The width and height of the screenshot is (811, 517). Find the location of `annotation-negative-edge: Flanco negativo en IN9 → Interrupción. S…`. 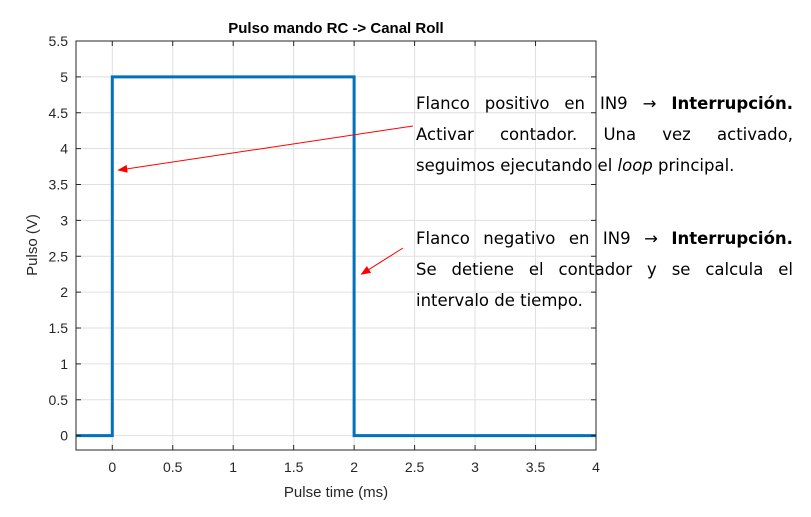

annotation-negative-edge: Flanco negativo en IN9 → Interrupción. S… is located at coordinates (604, 269).